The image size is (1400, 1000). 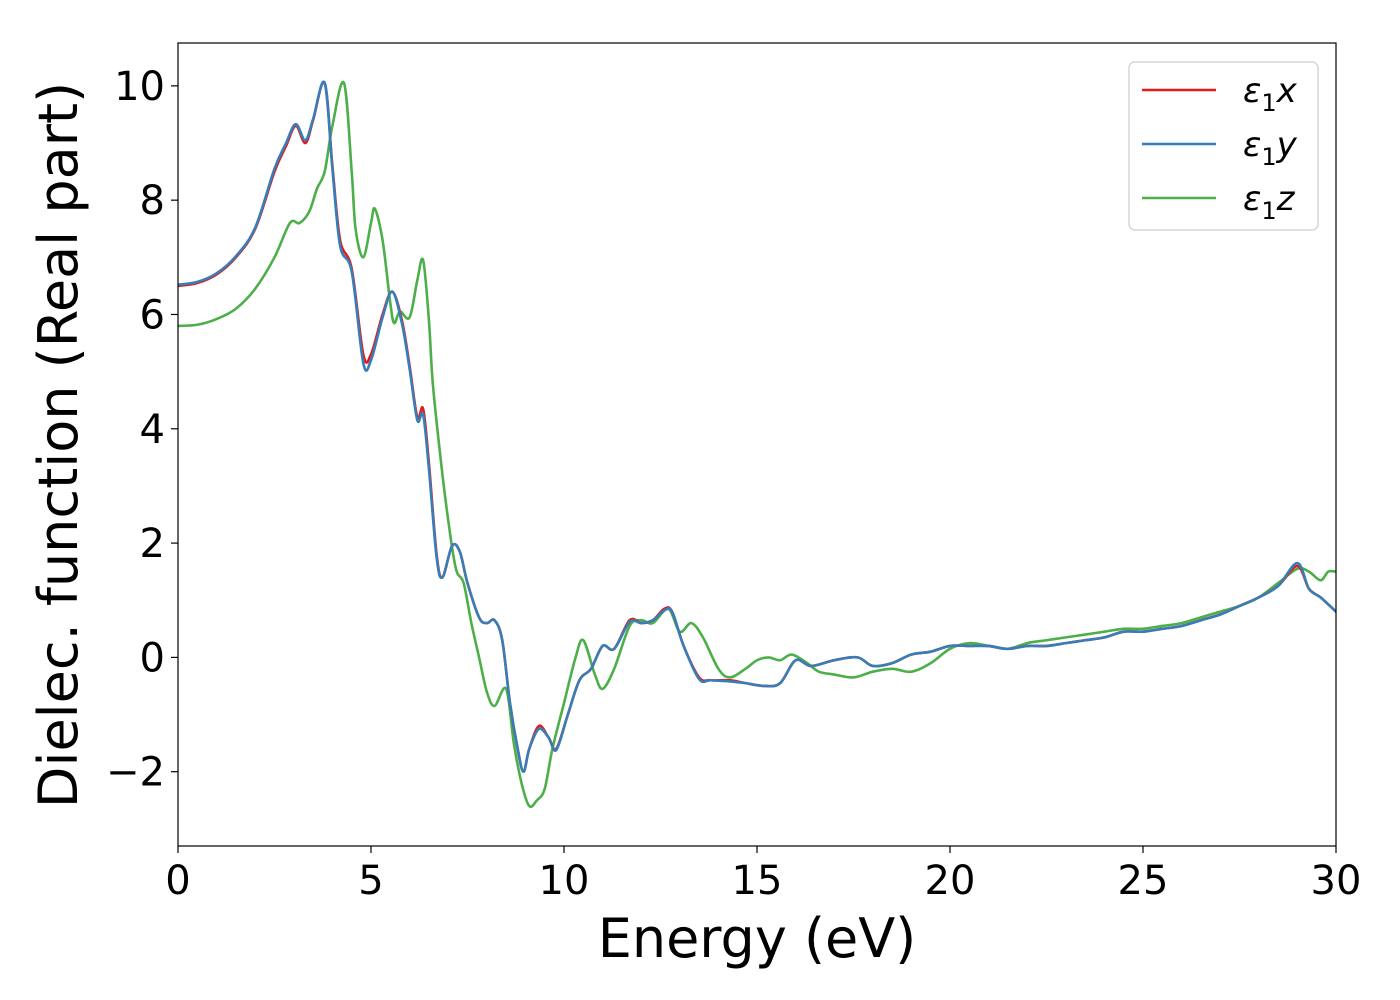 I want to click on x-tick-label: 5, so click(x=370, y=881).